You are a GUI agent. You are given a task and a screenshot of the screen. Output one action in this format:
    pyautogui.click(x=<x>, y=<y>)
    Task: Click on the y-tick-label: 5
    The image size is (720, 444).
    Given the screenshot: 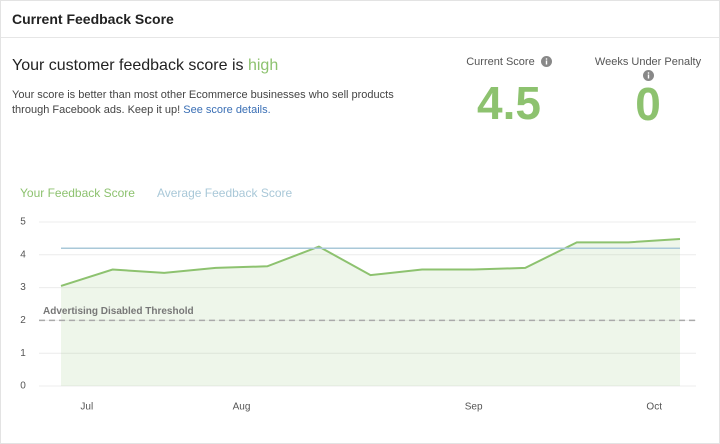 What is the action you would take?
    pyautogui.click(x=23, y=222)
    